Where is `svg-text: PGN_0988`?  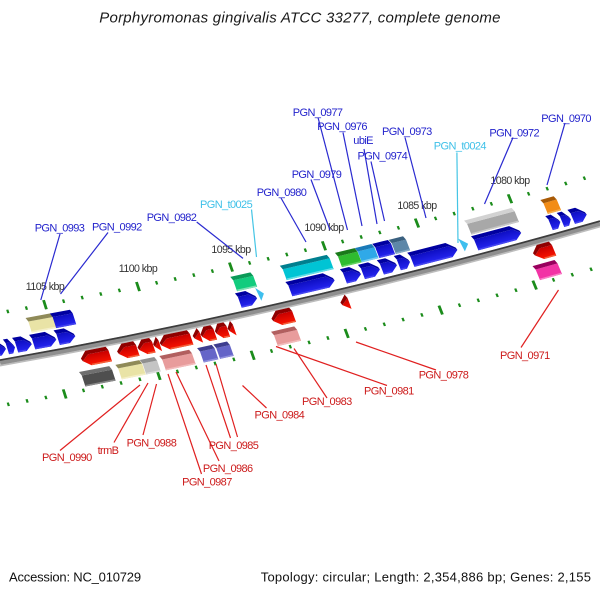 svg-text: PGN_0988 is located at coordinates (152, 444).